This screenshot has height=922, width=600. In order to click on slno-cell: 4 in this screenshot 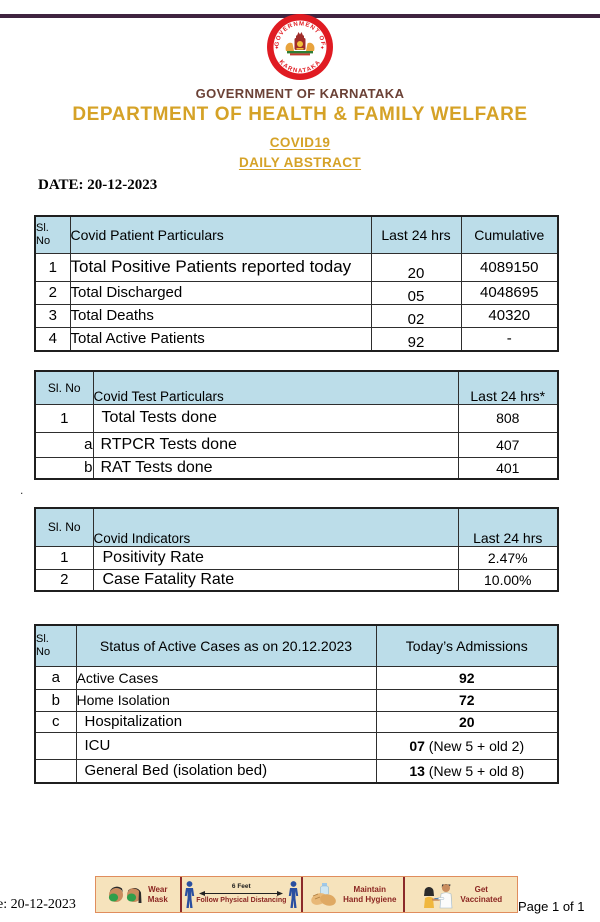, I will do `click(52, 339)`.